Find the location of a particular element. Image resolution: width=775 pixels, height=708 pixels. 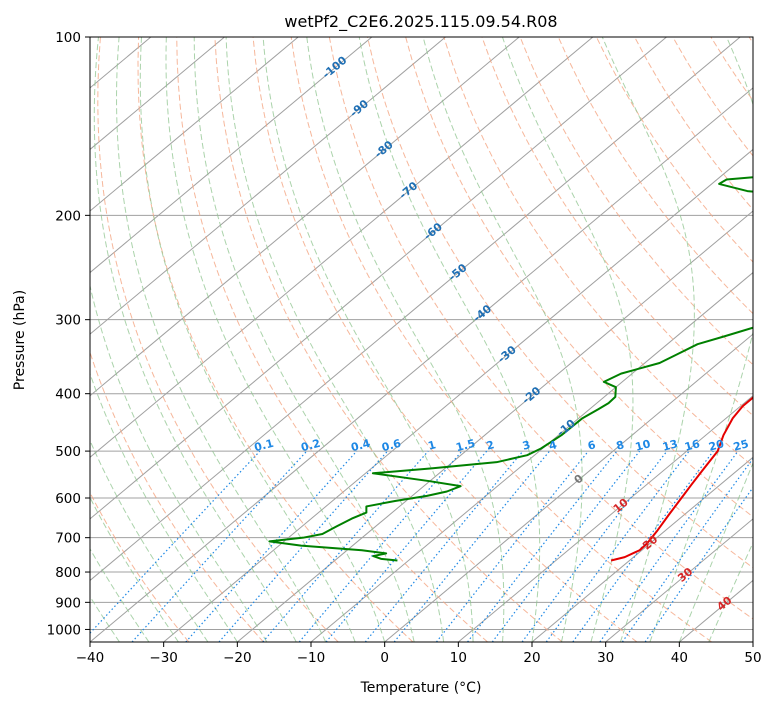

mixing-ratio-label: 13 is located at coordinates (670, 445).